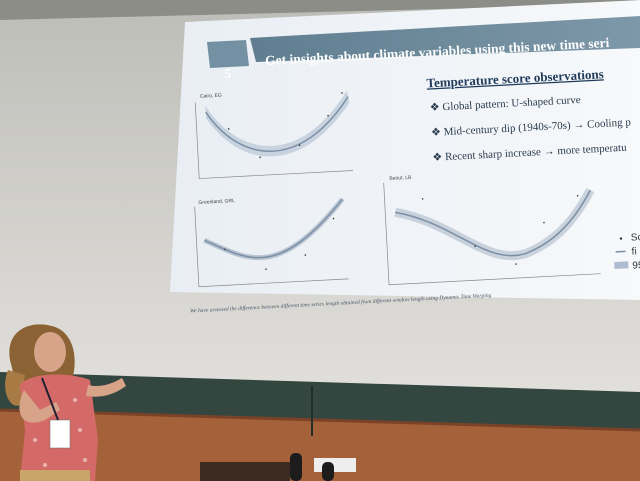 This screenshot has width=640, height=481. I want to click on plot-title: Greenland, GRL, so click(216, 202).